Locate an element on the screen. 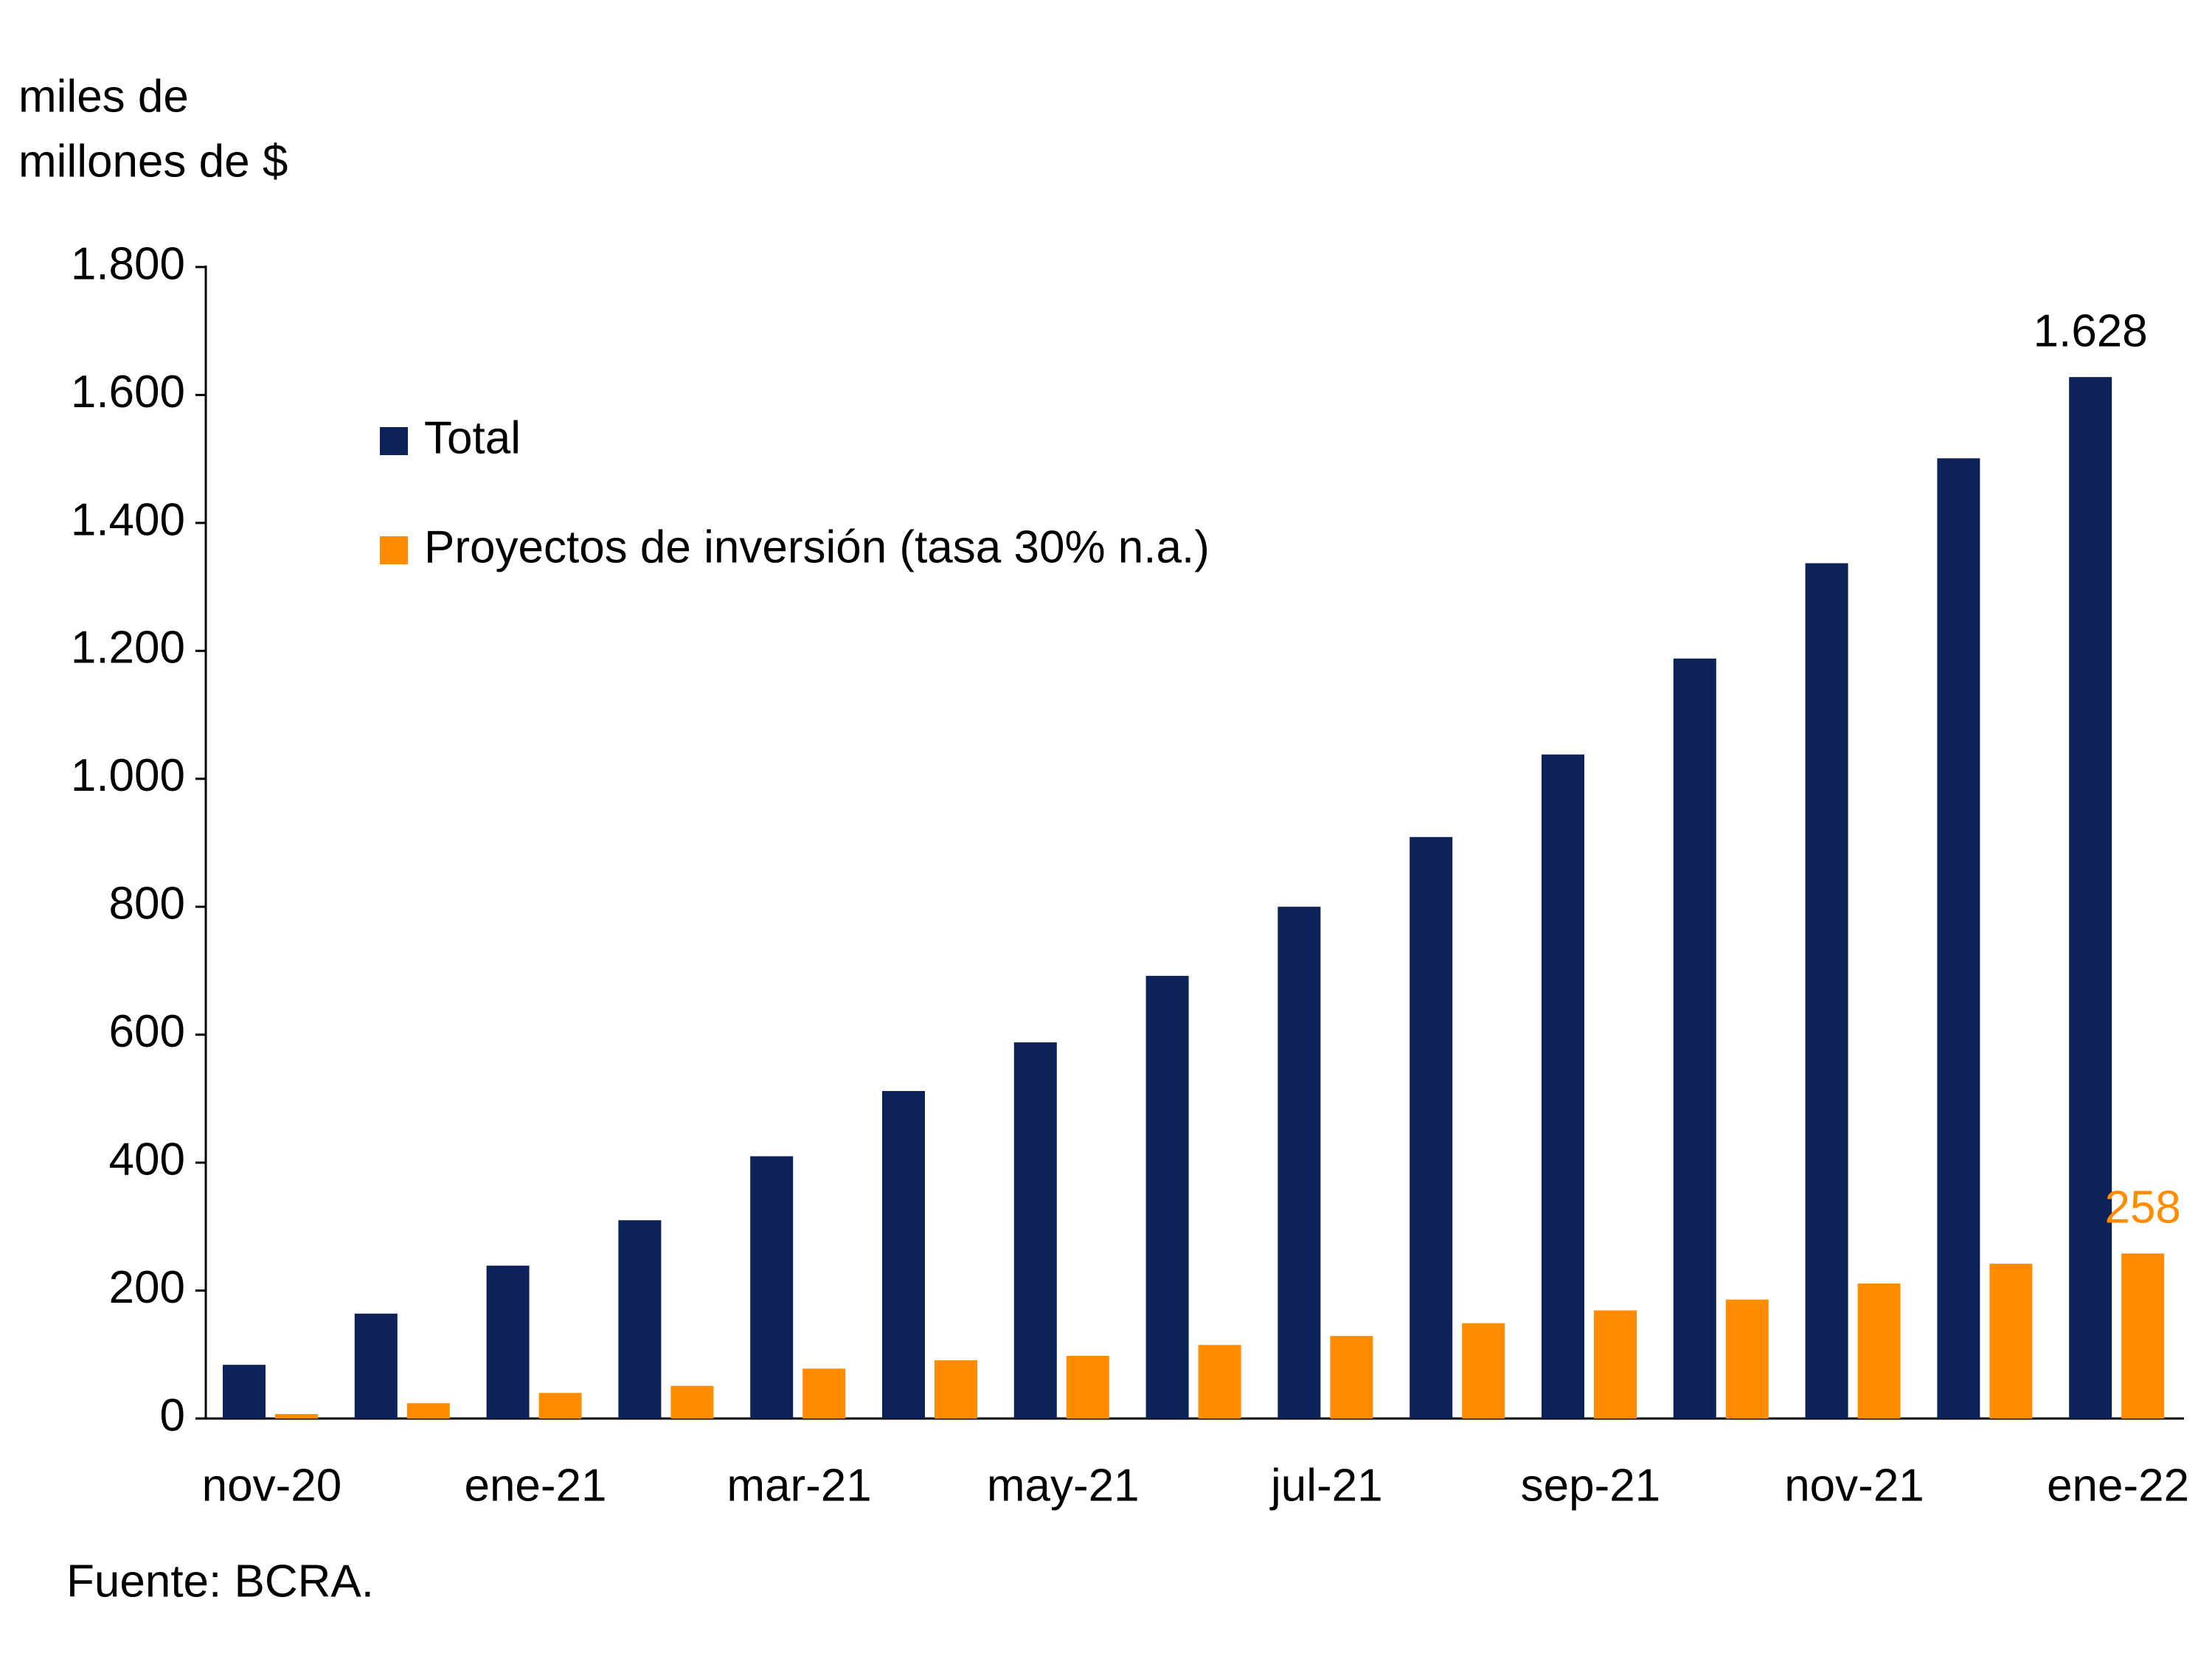 Image resolution: width=2212 pixels, height=1659 pixels. x-tick-label: may-21 is located at coordinates (1063, 1485).